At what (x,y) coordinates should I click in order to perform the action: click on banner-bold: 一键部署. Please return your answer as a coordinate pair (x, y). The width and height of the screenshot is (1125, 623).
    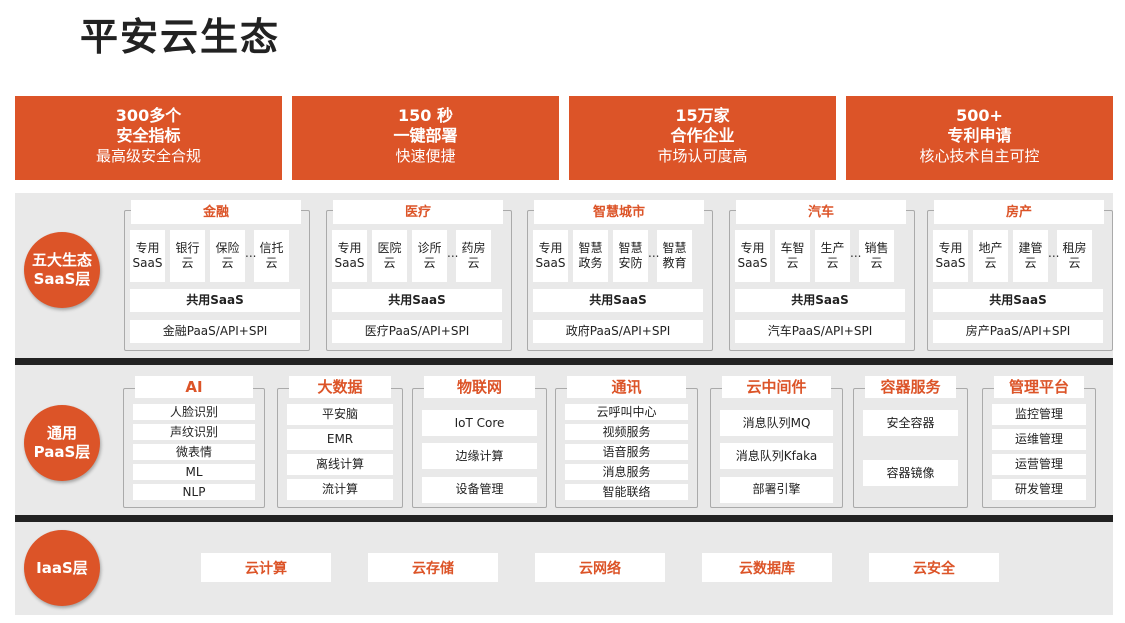
    Looking at the image, I should click on (425, 135).